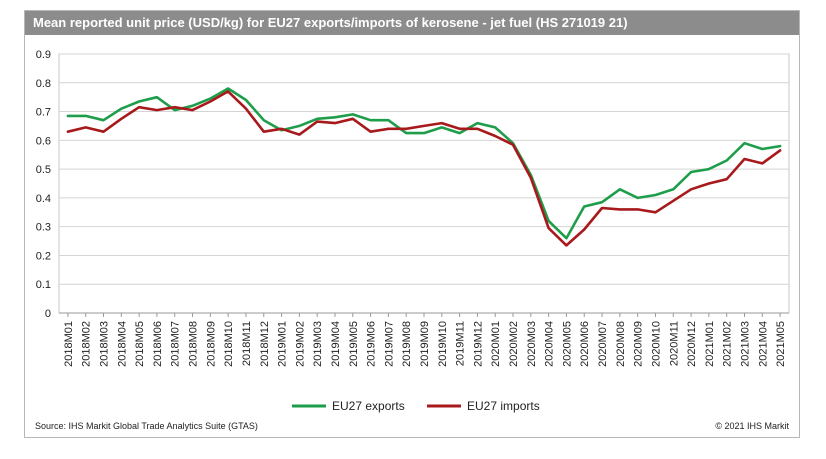 The width and height of the screenshot is (826, 459). What do you see at coordinates (87, 344) in the screenshot?
I see `x-tick-label: 2018M02` at bounding box center [87, 344].